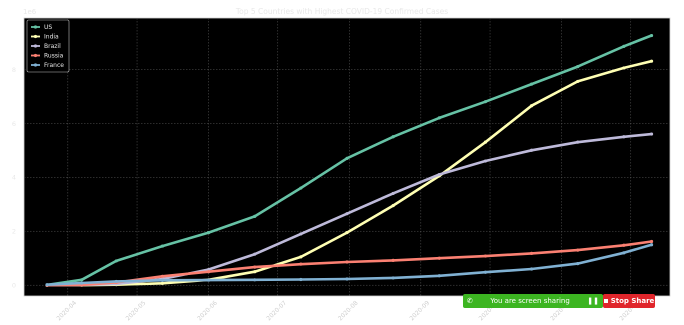  What do you see at coordinates (14, 232) in the screenshot?
I see `y-tick-label: 2` at bounding box center [14, 232].